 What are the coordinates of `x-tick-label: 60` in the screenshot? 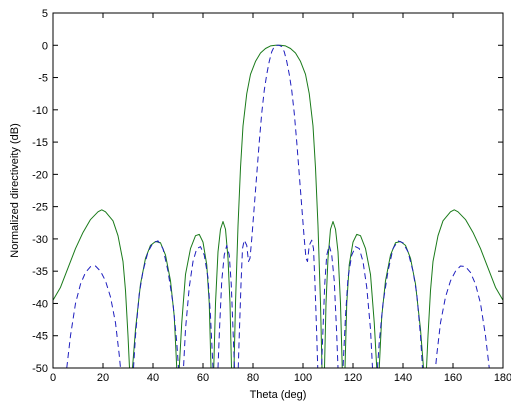 It's located at (203, 378).